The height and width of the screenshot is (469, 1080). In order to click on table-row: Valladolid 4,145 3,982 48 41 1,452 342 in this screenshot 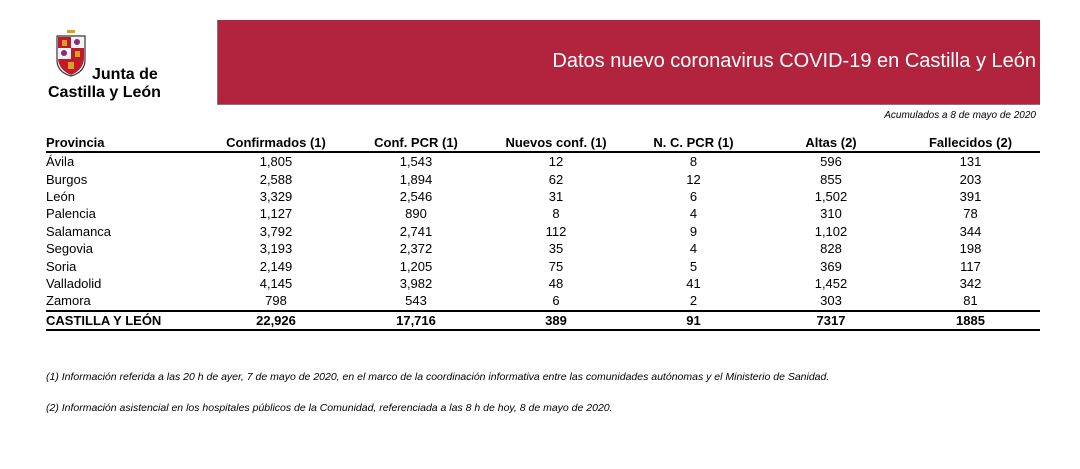, I will do `click(543, 283)`.